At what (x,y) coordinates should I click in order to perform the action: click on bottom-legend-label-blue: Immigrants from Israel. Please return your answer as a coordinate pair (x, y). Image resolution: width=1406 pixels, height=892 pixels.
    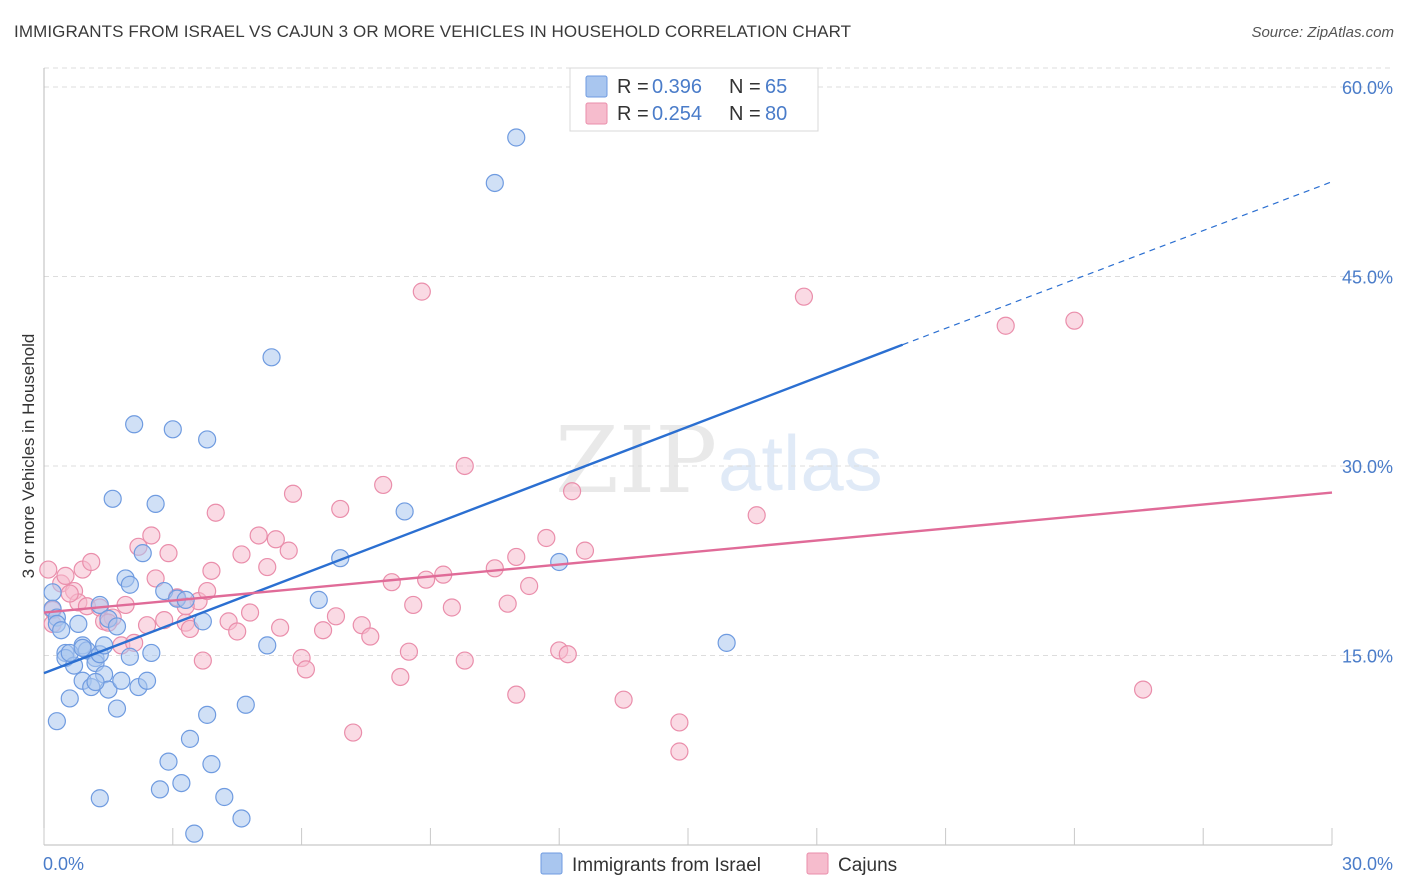
    Looking at the image, I should click on (666, 865).